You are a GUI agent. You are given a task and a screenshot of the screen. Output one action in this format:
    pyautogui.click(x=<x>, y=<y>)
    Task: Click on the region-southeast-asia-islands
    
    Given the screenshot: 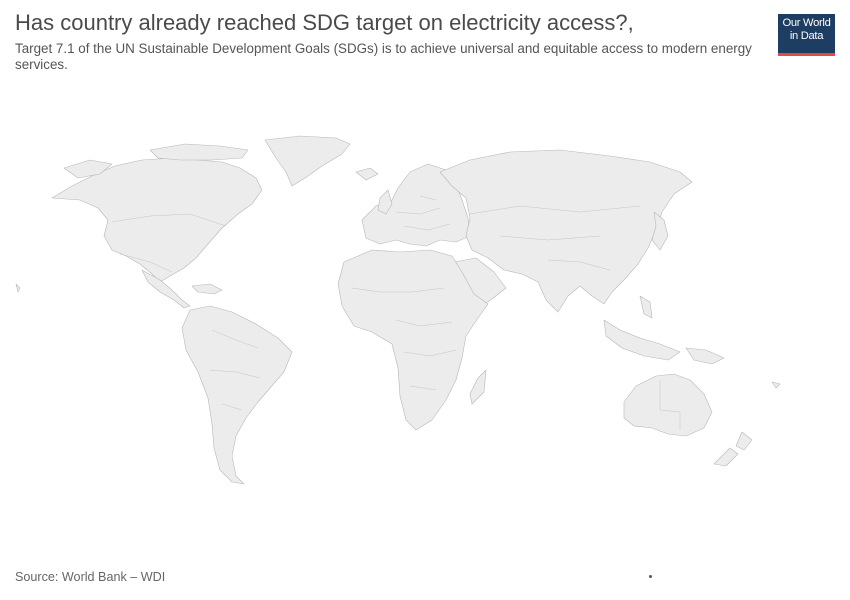 What is the action you would take?
    pyautogui.click(x=642, y=340)
    